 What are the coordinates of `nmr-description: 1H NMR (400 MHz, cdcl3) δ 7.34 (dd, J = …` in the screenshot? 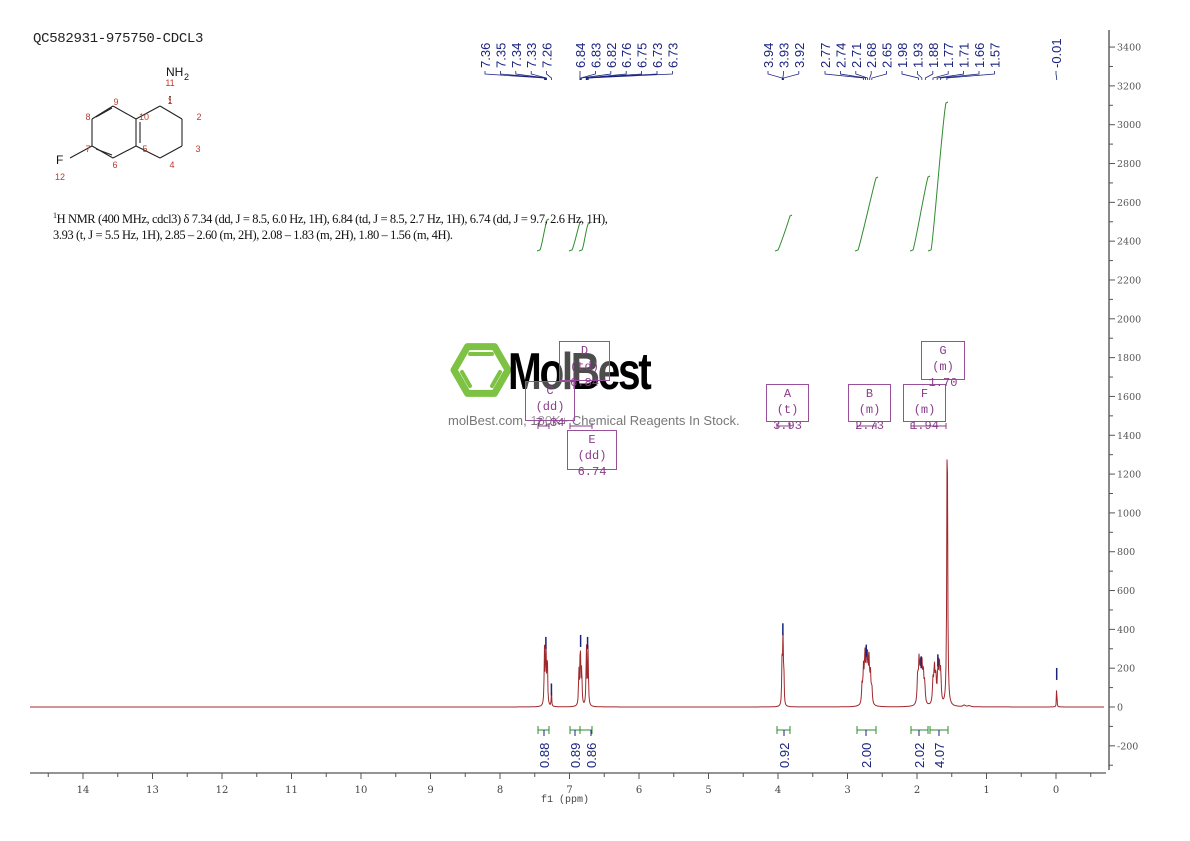 It's located at (333, 225).